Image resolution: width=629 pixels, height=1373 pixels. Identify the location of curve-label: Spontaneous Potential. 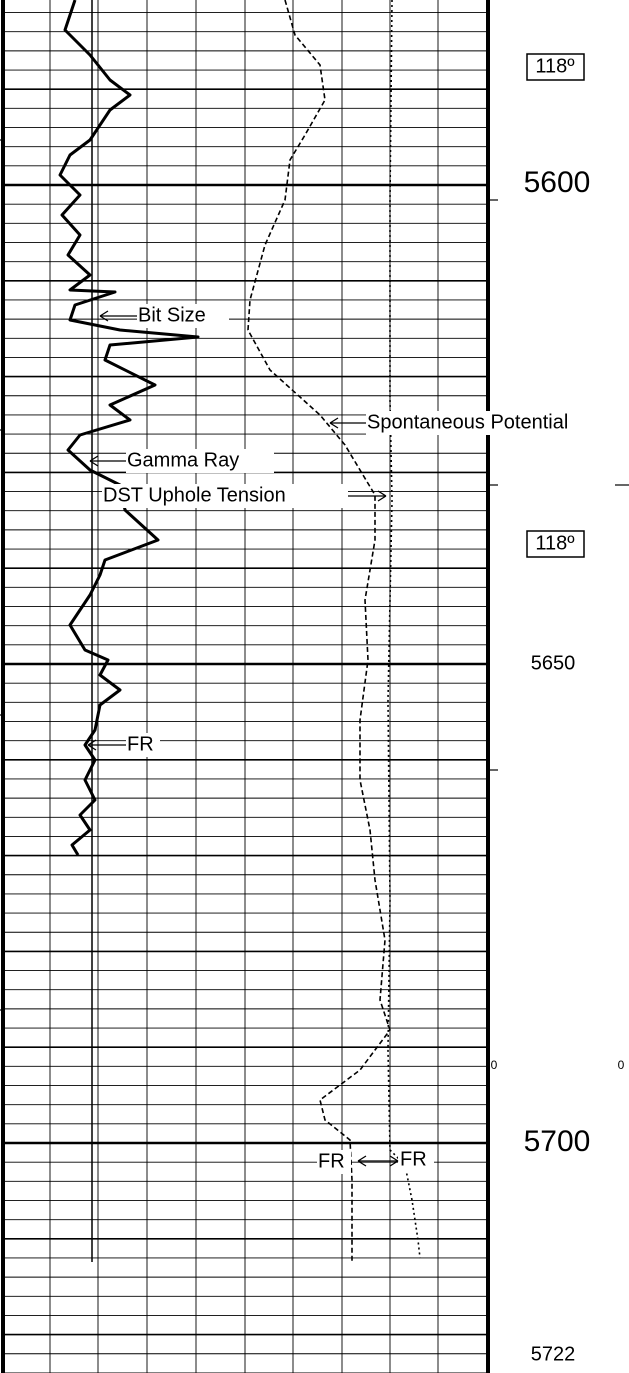
(467, 422).